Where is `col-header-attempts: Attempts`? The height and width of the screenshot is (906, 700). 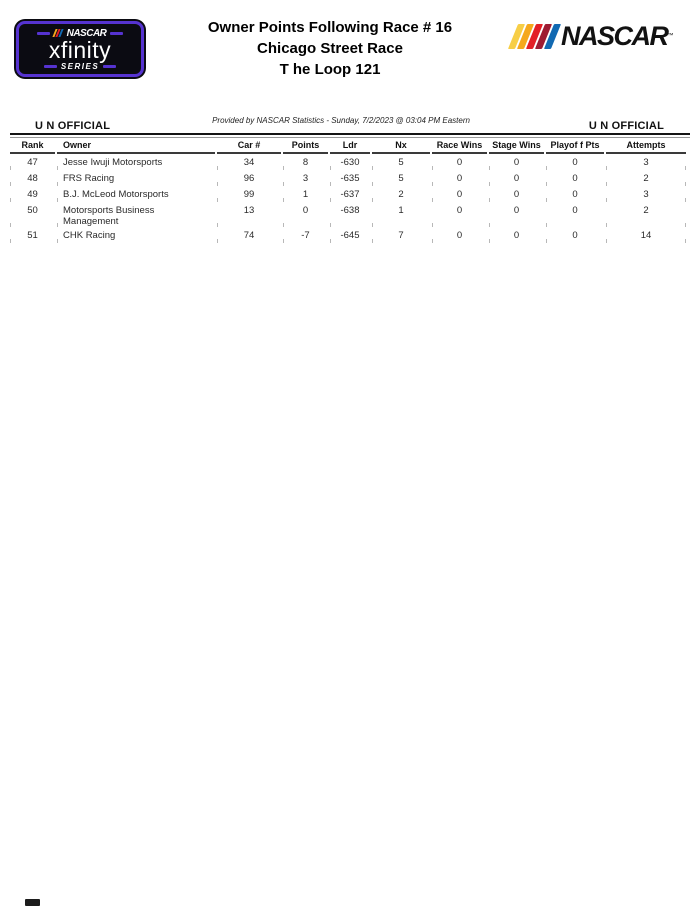
col-header-attempts: Attempts is located at coordinates (646, 146).